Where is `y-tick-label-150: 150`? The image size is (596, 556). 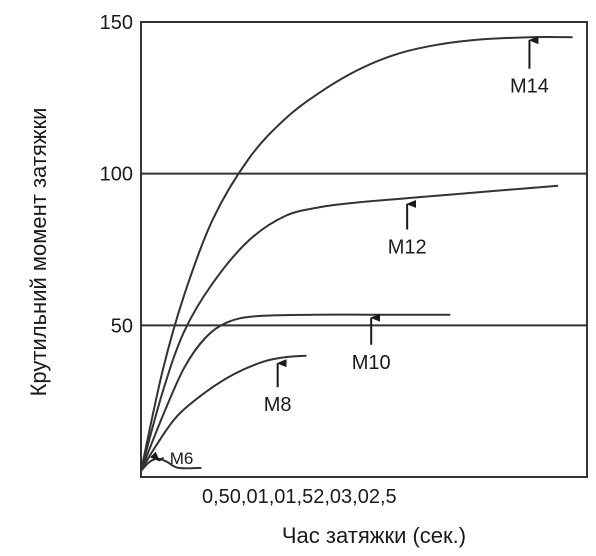 y-tick-label-150: 150 is located at coordinates (116, 23).